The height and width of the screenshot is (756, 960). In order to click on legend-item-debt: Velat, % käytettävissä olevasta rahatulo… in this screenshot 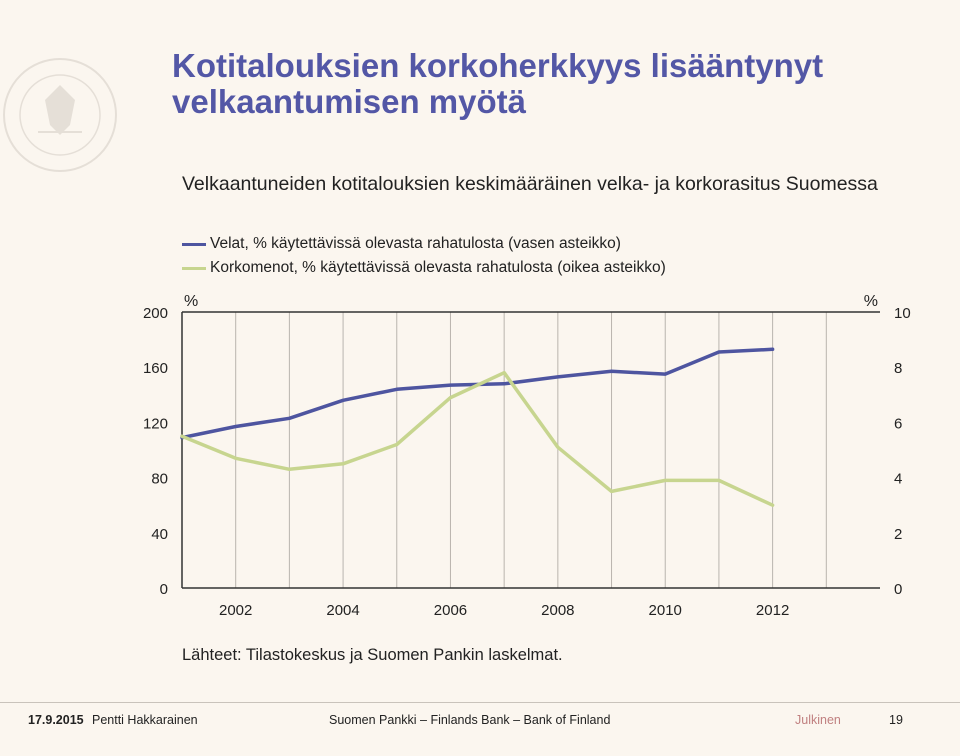, I will do `click(424, 244)`.